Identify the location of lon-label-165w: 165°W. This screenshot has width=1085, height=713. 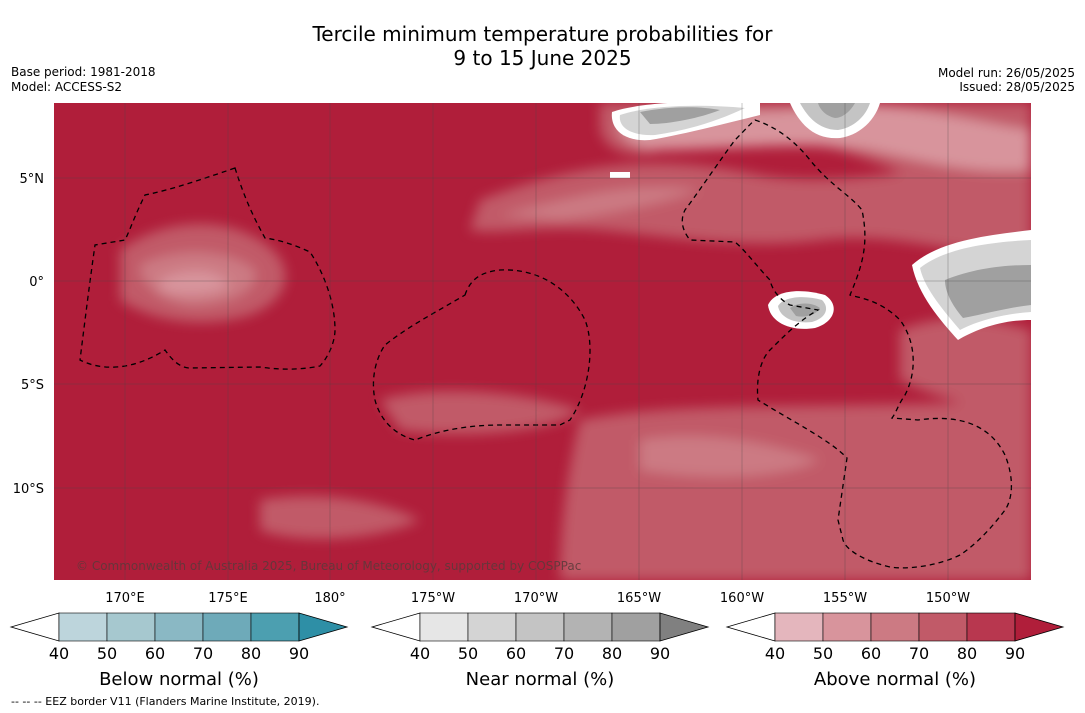
(639, 598).